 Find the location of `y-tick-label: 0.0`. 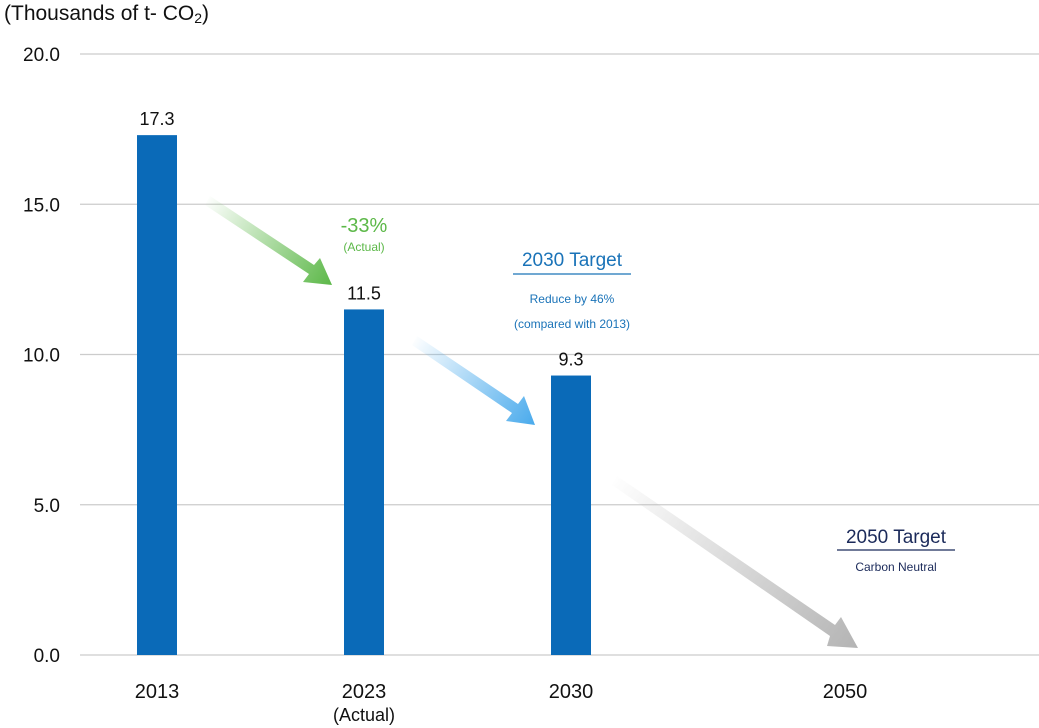

y-tick-label: 0.0 is located at coordinates (47, 656).